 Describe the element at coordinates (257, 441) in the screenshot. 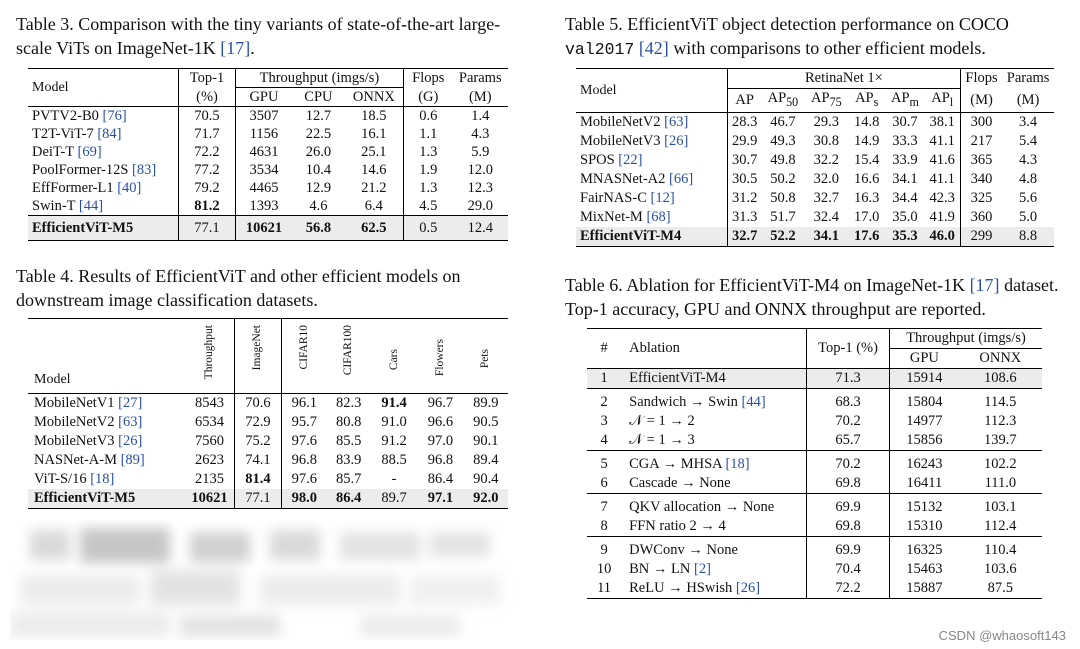

I see `table-cell: 75.2` at that location.